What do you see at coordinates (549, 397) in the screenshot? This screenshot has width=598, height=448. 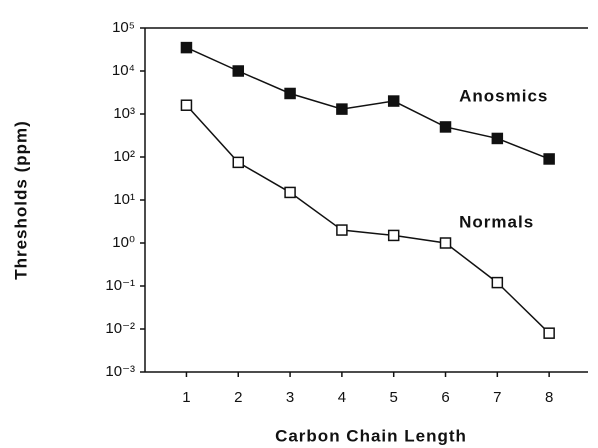 I see `x-tick-label: 8` at bounding box center [549, 397].